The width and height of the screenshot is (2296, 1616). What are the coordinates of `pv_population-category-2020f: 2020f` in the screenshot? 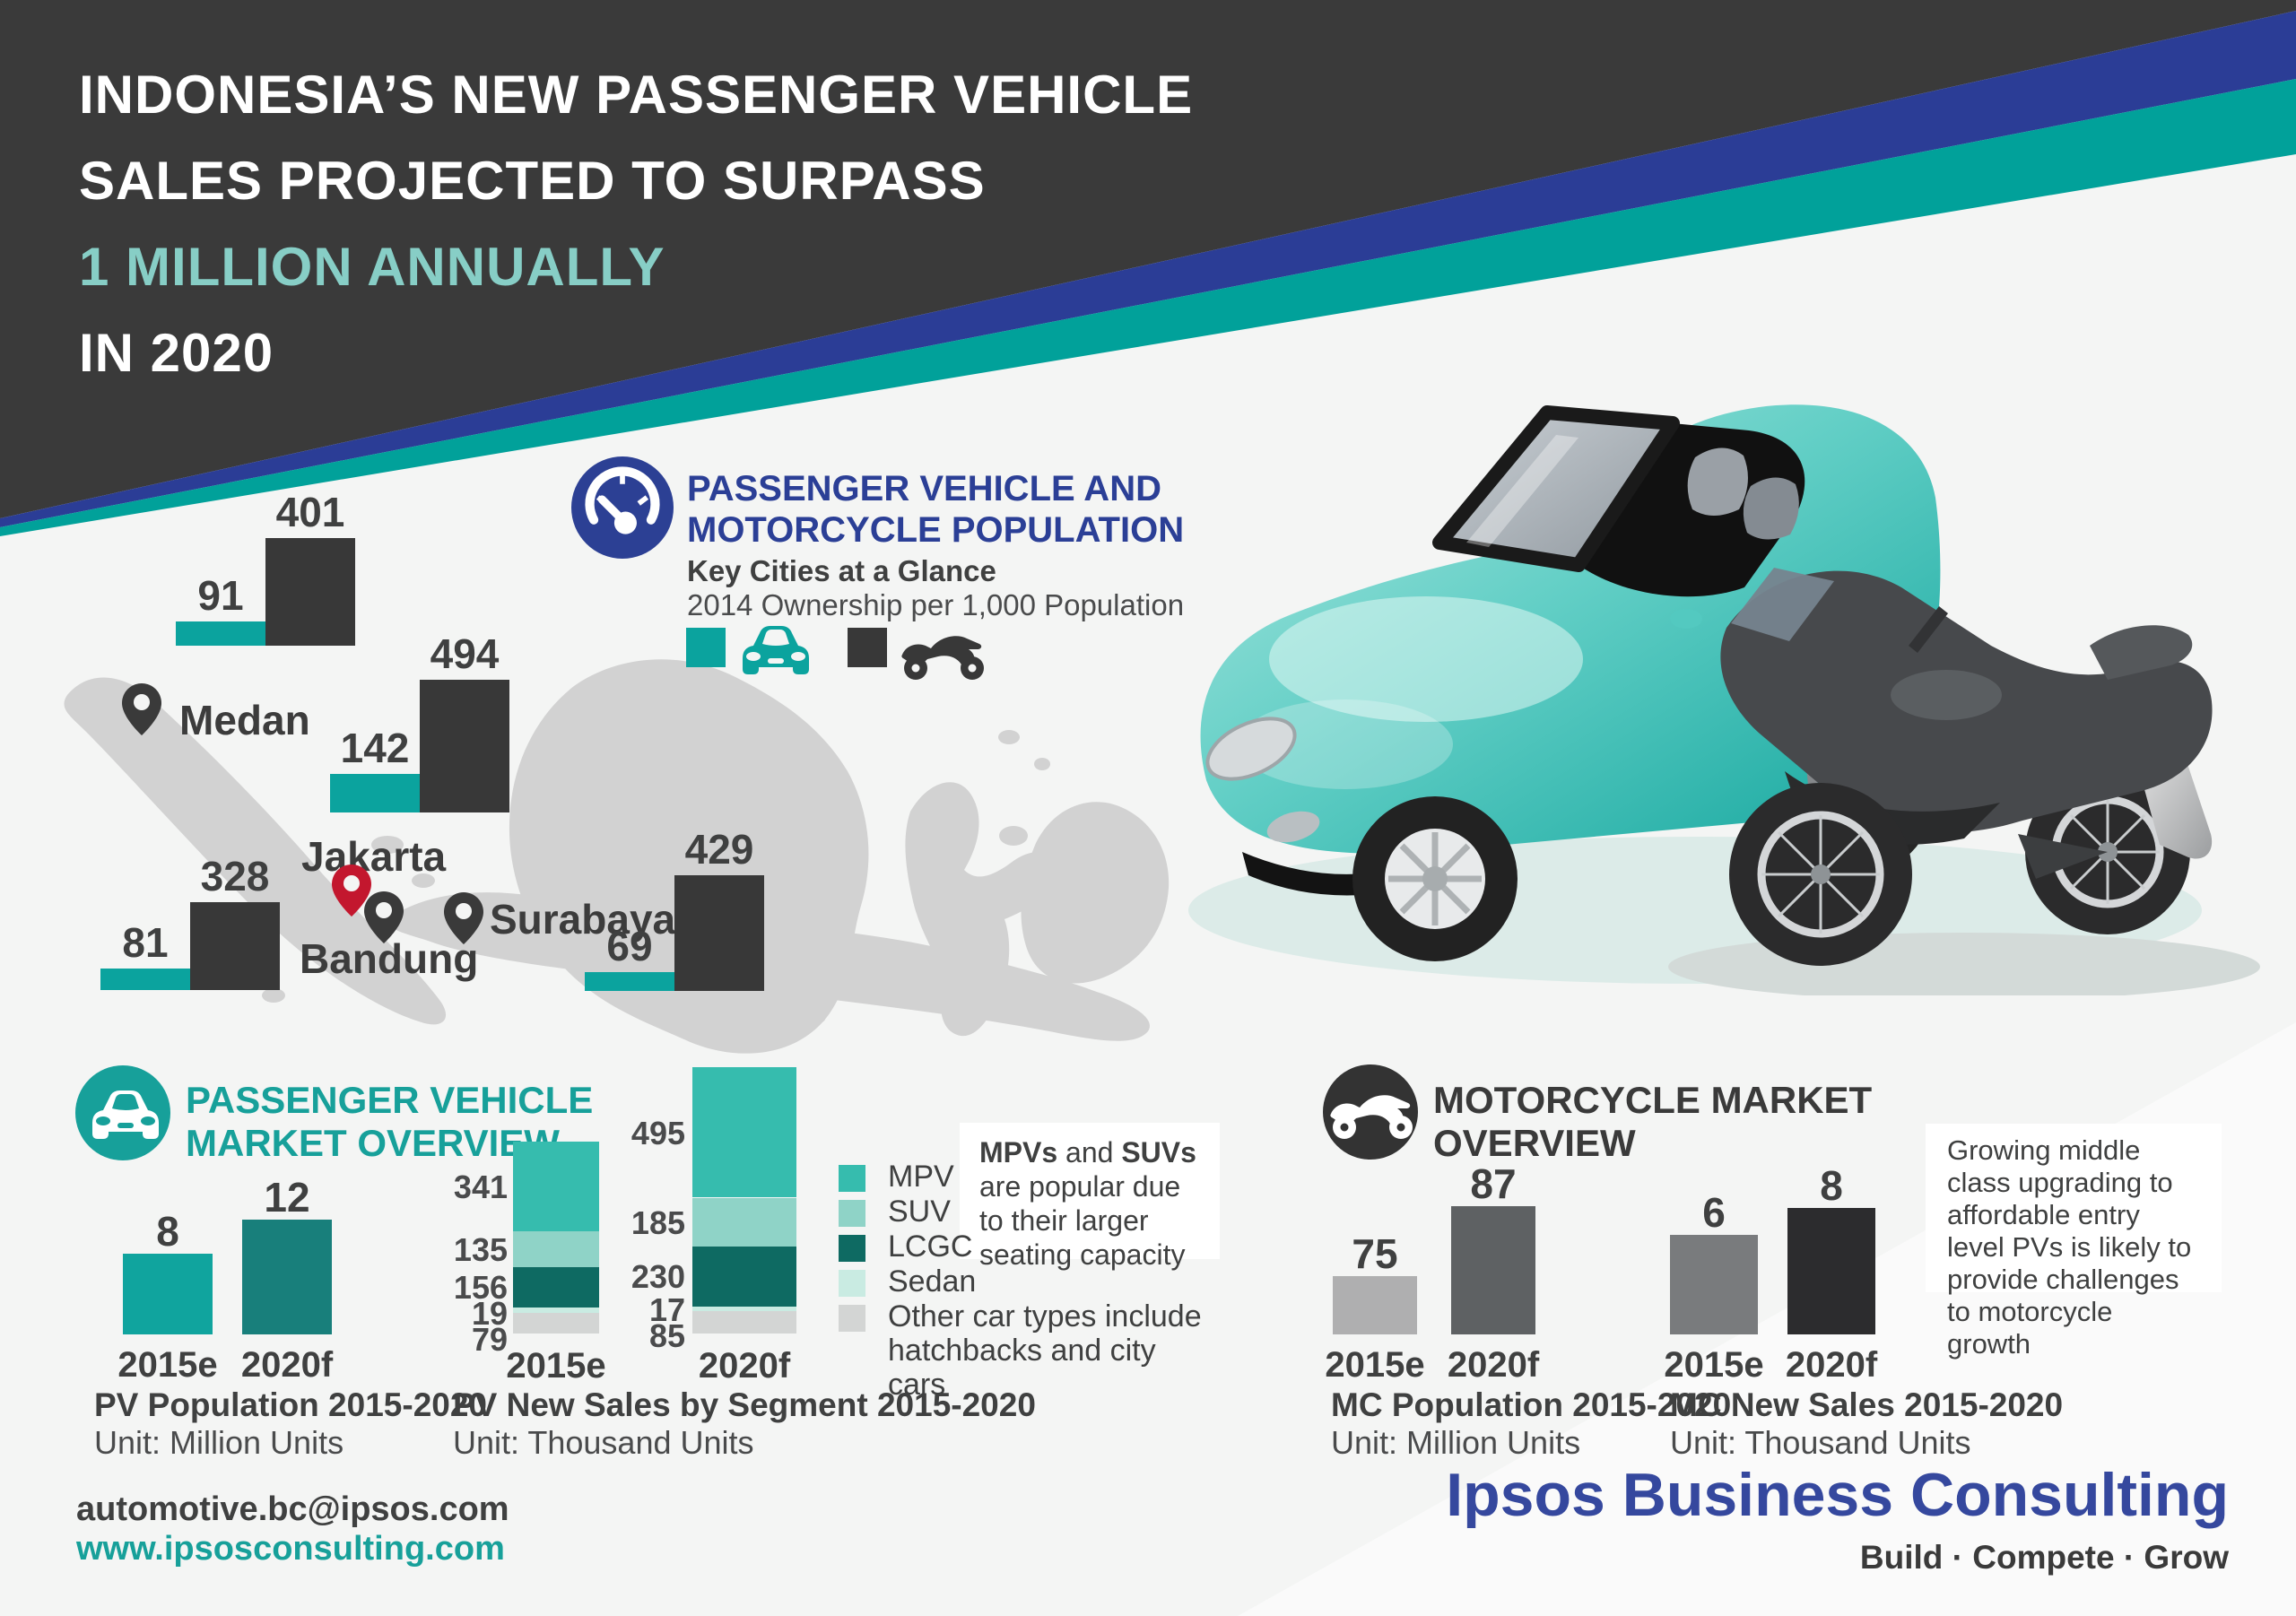 It's located at (287, 1365).